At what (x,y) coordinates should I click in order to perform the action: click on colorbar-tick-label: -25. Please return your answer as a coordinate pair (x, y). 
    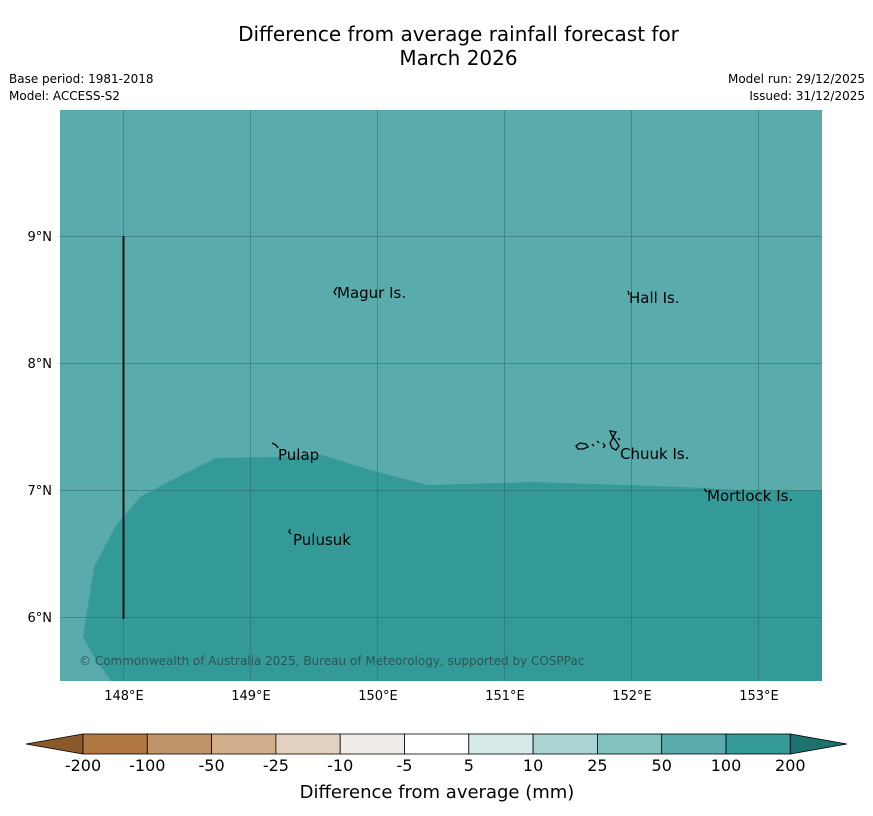
    Looking at the image, I should click on (276, 765).